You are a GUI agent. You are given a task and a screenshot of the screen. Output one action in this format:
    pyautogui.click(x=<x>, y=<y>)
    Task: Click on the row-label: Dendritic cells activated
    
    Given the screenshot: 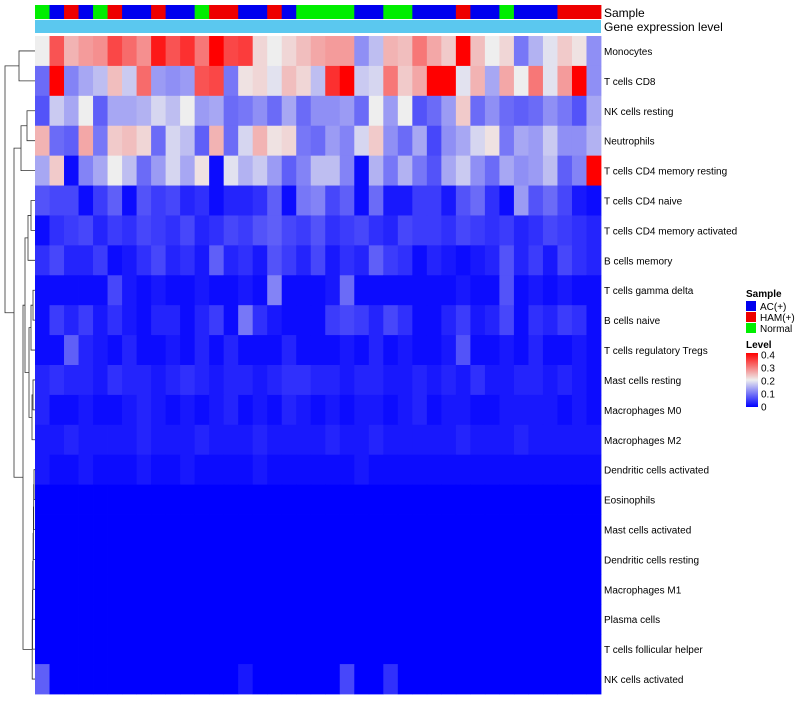 What is the action you would take?
    pyautogui.click(x=656, y=471)
    